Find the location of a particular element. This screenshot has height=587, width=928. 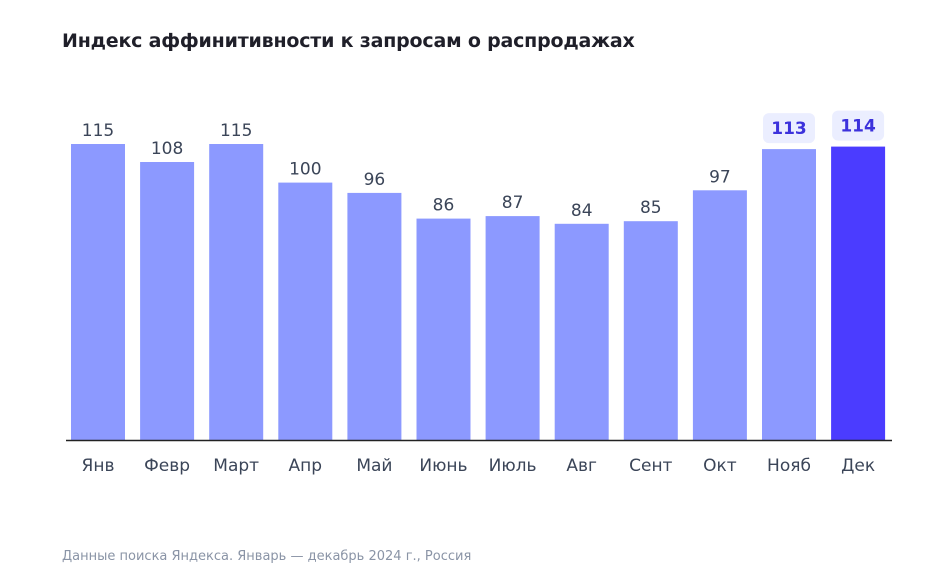

x-tick-label-4: Апр is located at coordinates (306, 466).